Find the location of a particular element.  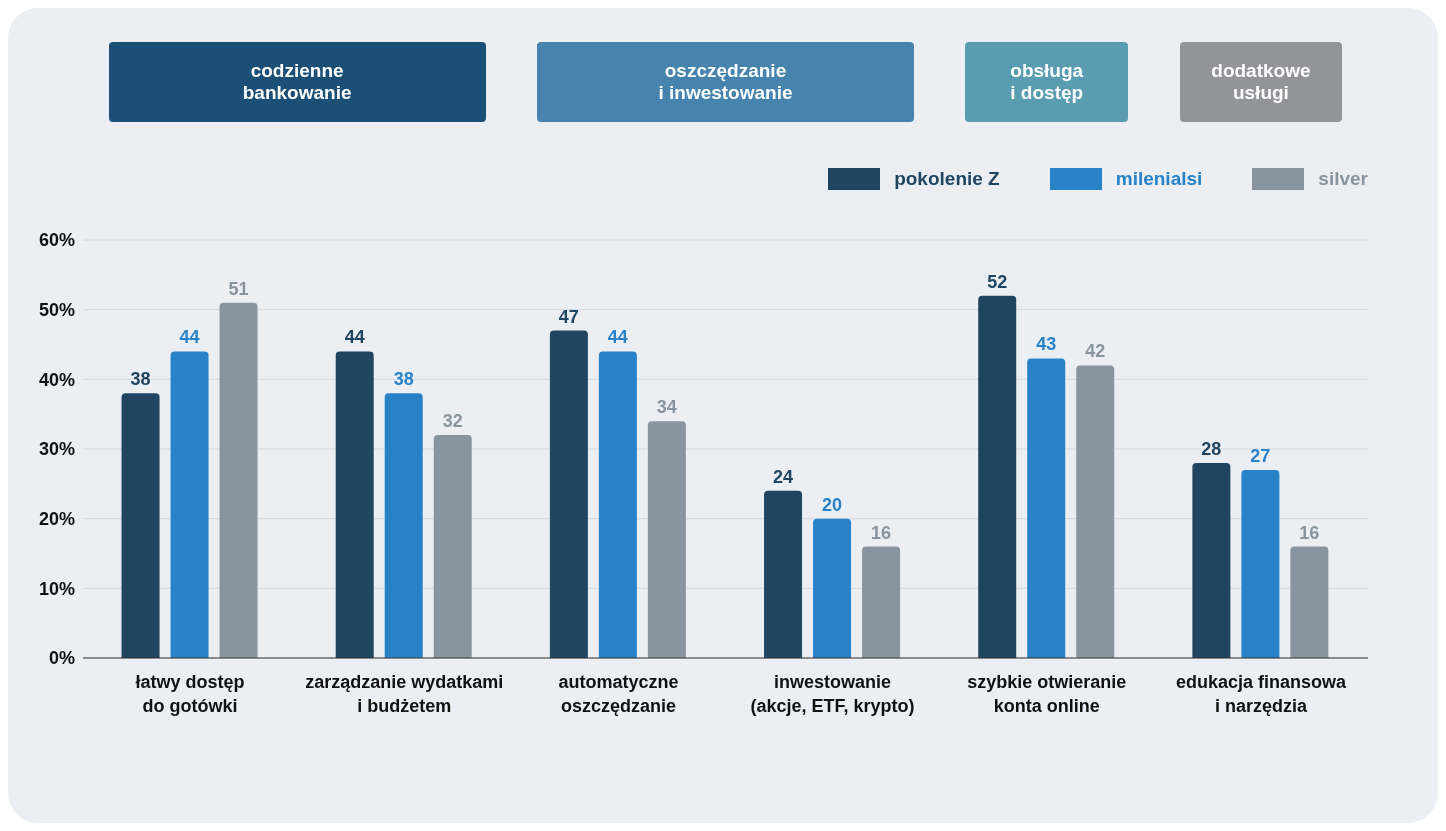

data-label: 24 is located at coordinates (783, 476).